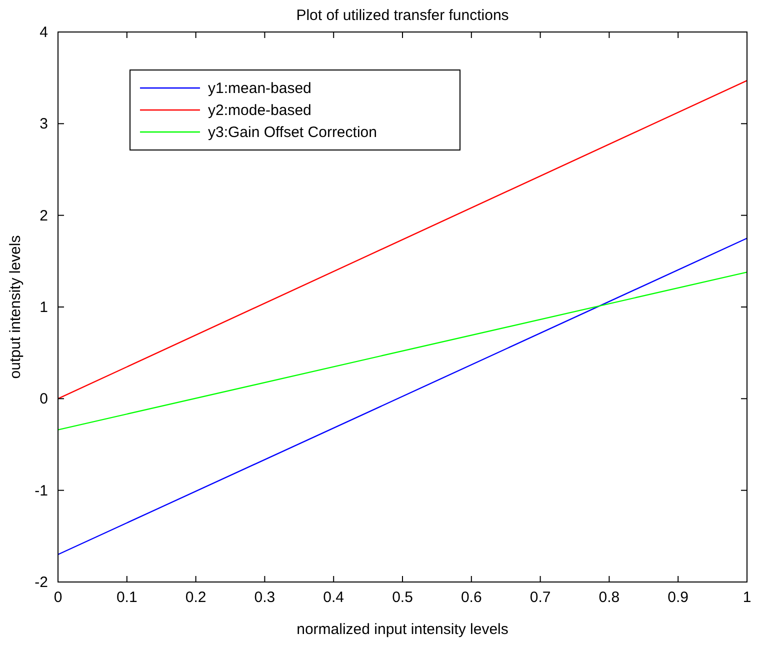 The image size is (763, 648). I want to click on y-tick-label: 1, so click(44, 307).